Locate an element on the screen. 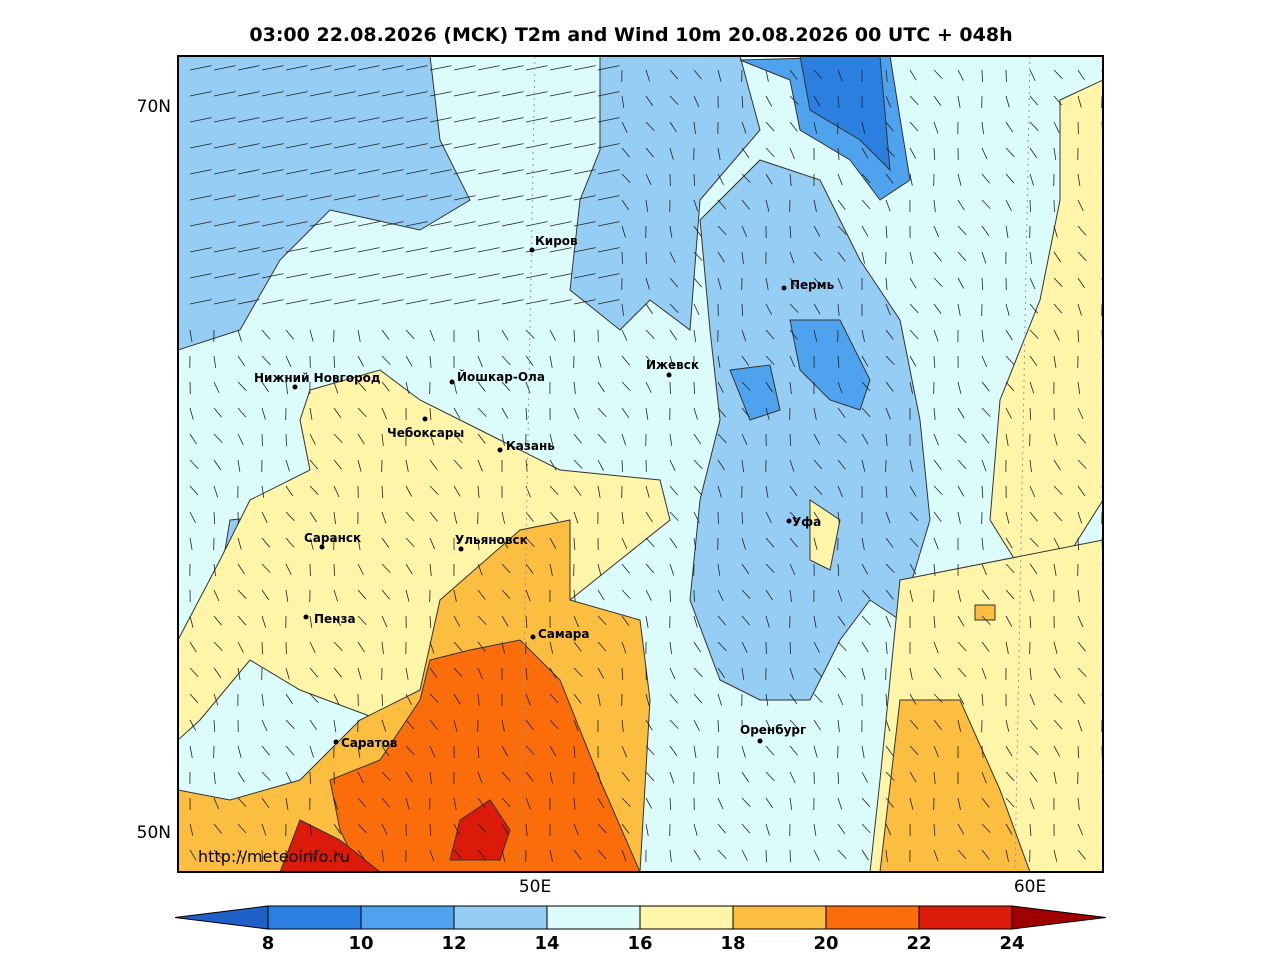 The image size is (1281, 963). temperature-zone is located at coordinates (985, 612).